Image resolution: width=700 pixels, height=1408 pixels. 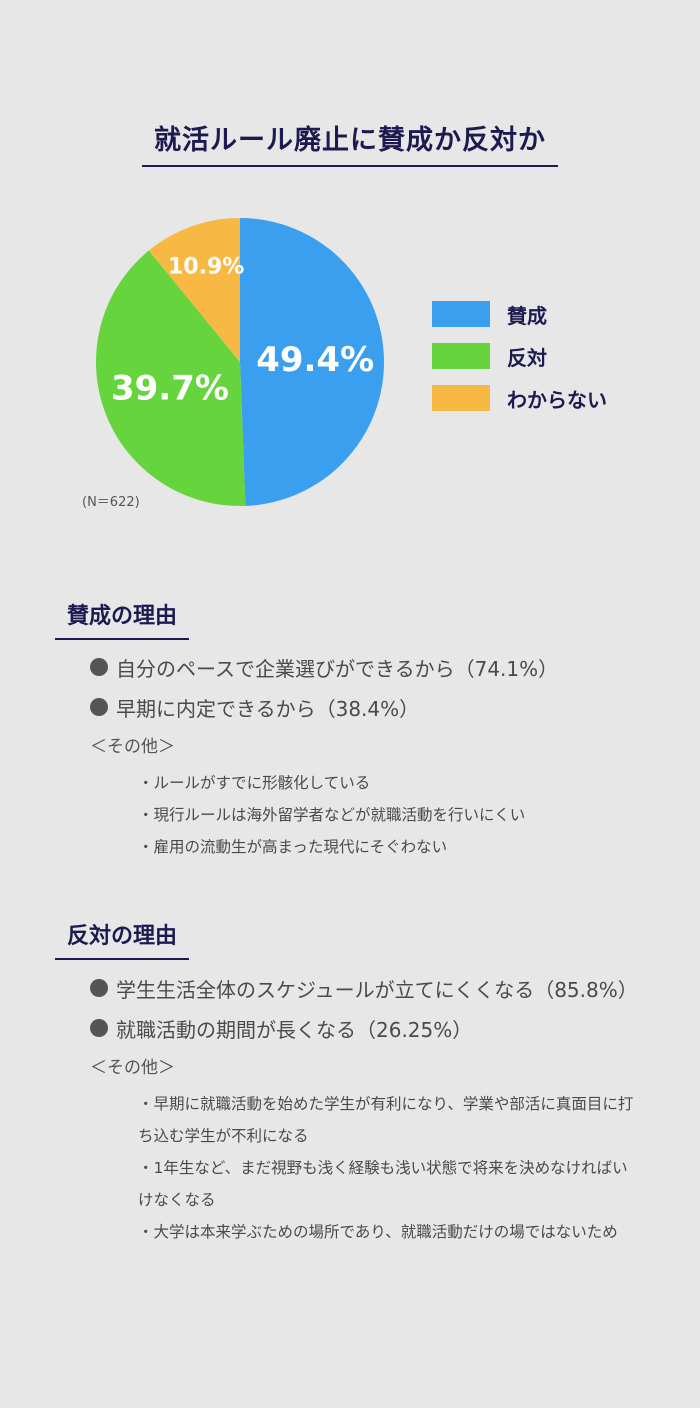 What do you see at coordinates (122, 939) in the screenshot?
I see `con-heading: 反対の理由` at bounding box center [122, 939].